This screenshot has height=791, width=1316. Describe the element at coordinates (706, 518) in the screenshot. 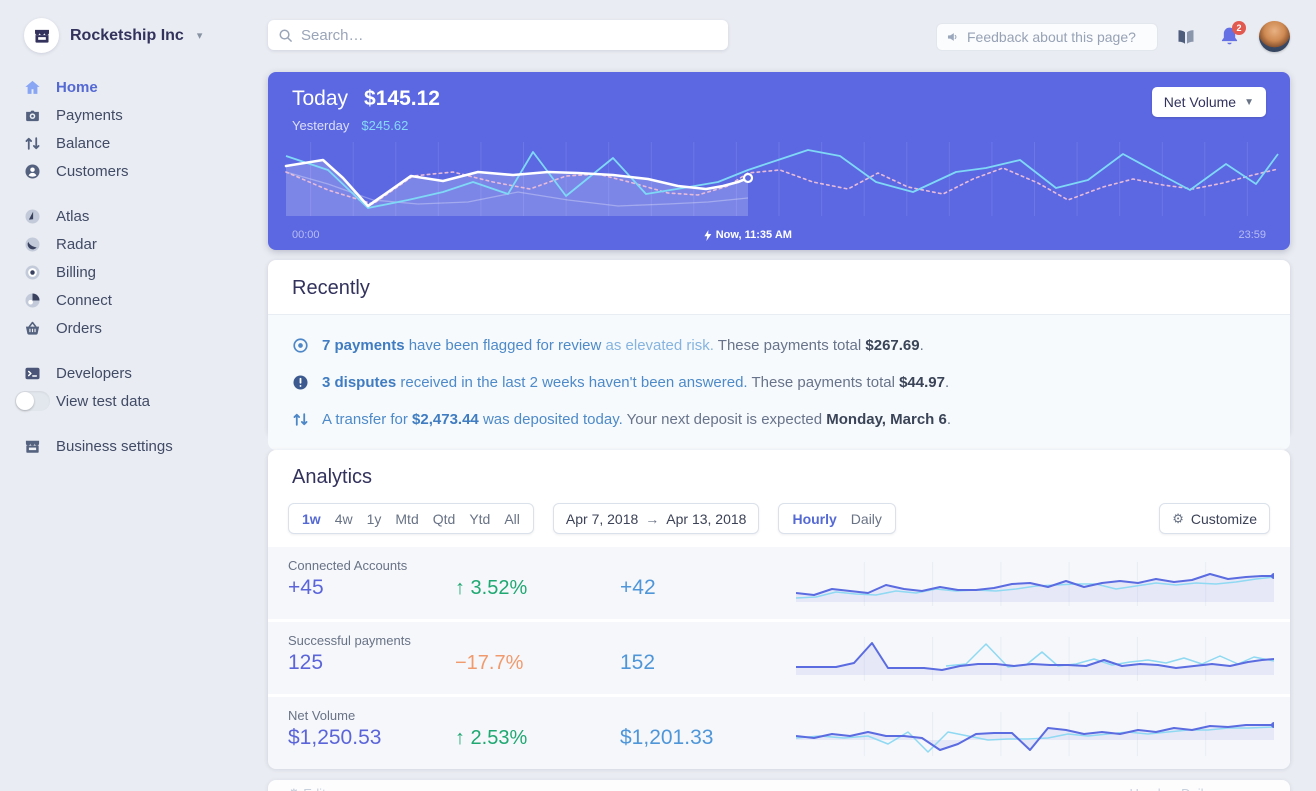

I see `date-to: Apr 13, 2018` at that location.